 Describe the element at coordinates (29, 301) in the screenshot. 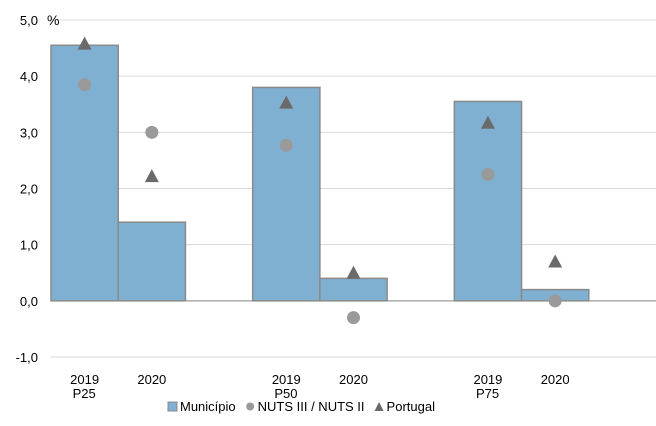

I see `y-tick-label: 0,0` at that location.